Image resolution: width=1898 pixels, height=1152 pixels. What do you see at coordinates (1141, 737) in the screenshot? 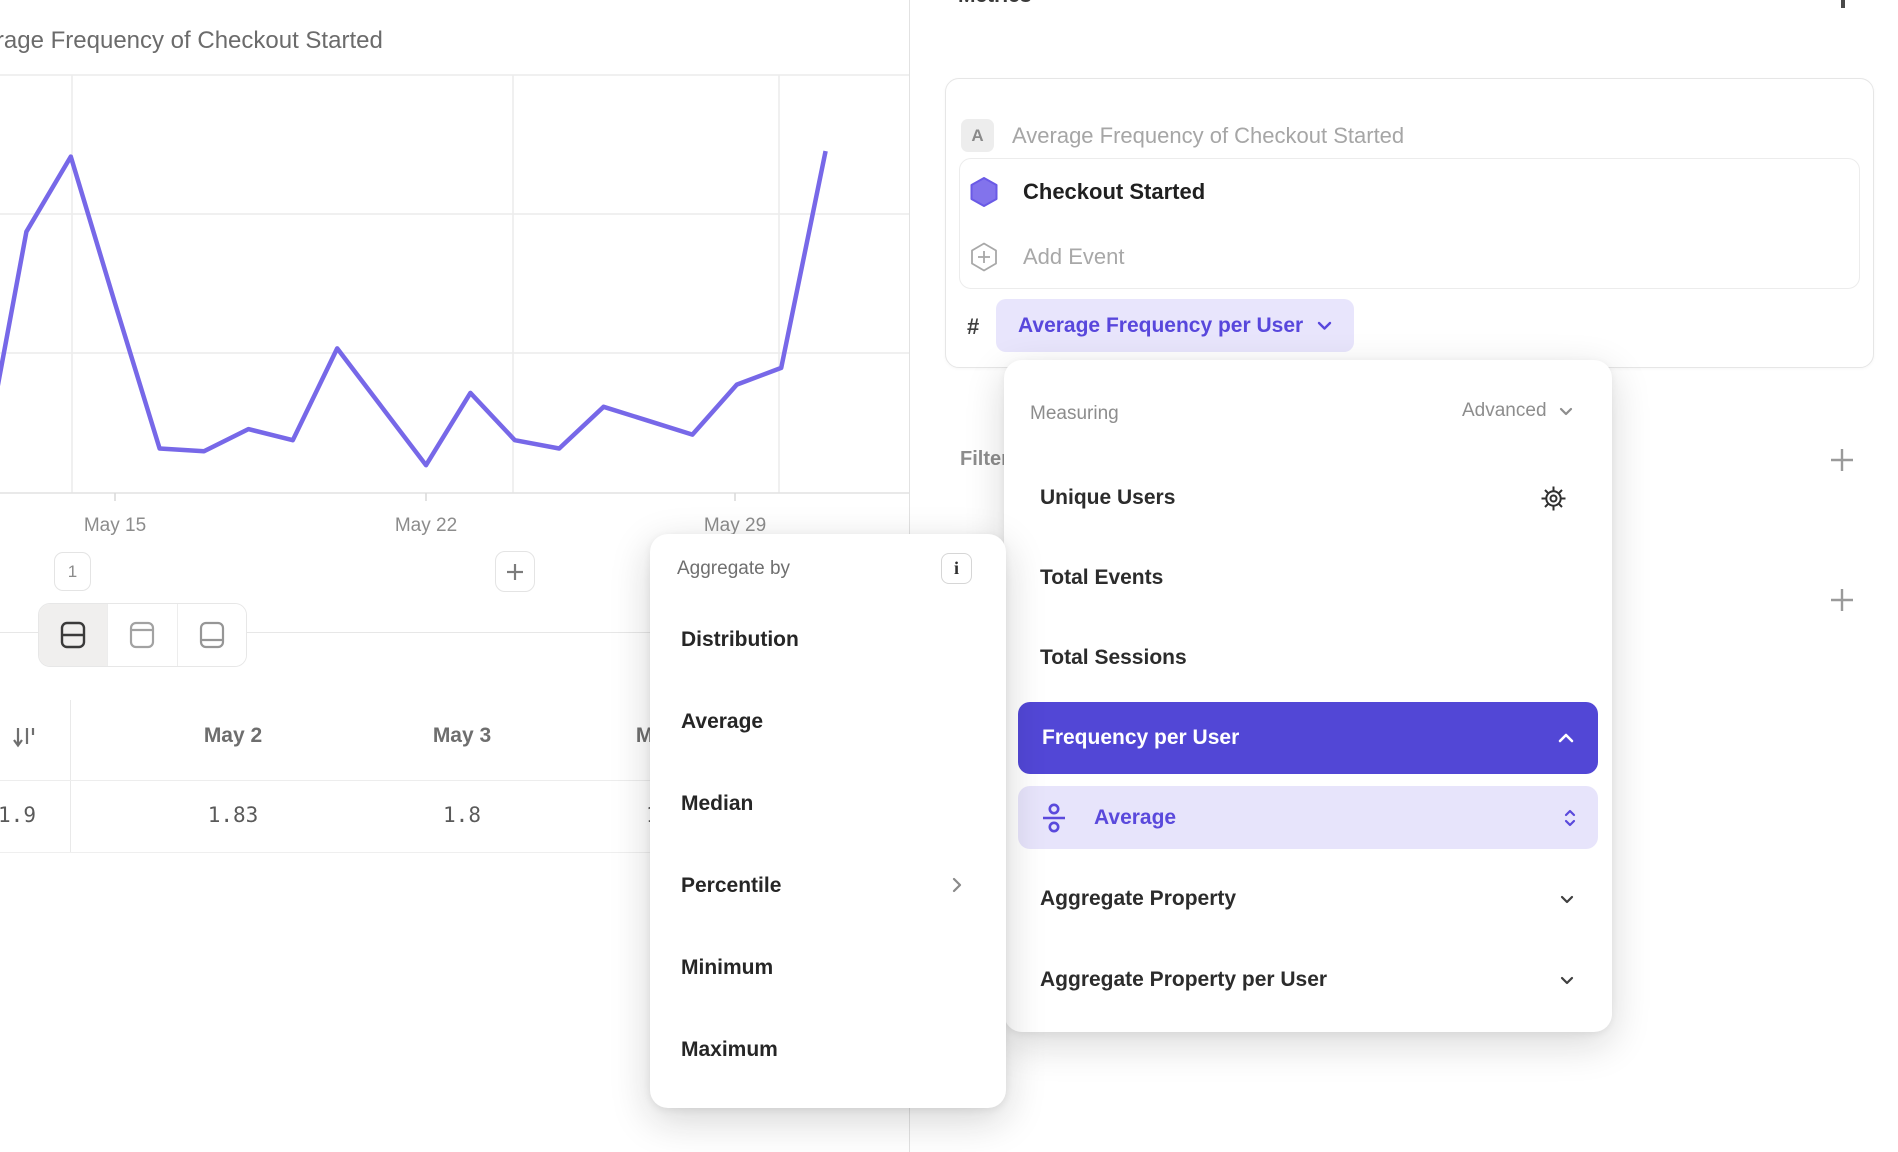
I see `selected-item-label: Frequency per User` at bounding box center [1141, 737].